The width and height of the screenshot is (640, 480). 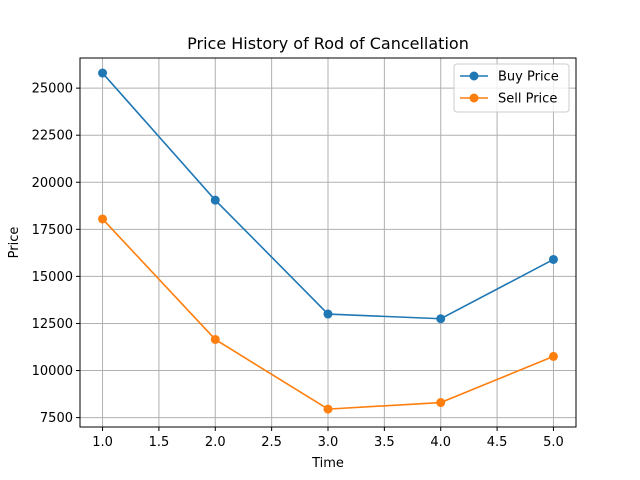 What do you see at coordinates (56, 418) in the screenshot?
I see `y-tick-label: 7500` at bounding box center [56, 418].